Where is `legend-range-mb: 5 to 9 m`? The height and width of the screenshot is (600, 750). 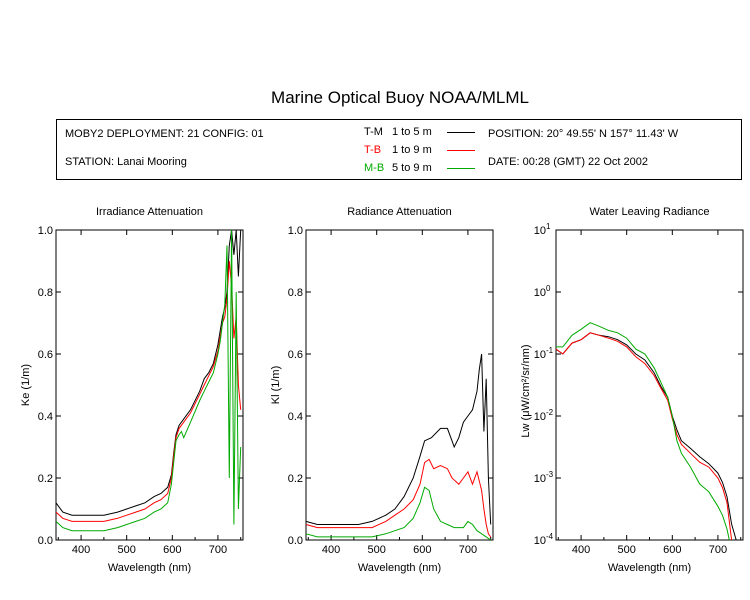
legend-range-mb: 5 to 9 m is located at coordinates (412, 168).